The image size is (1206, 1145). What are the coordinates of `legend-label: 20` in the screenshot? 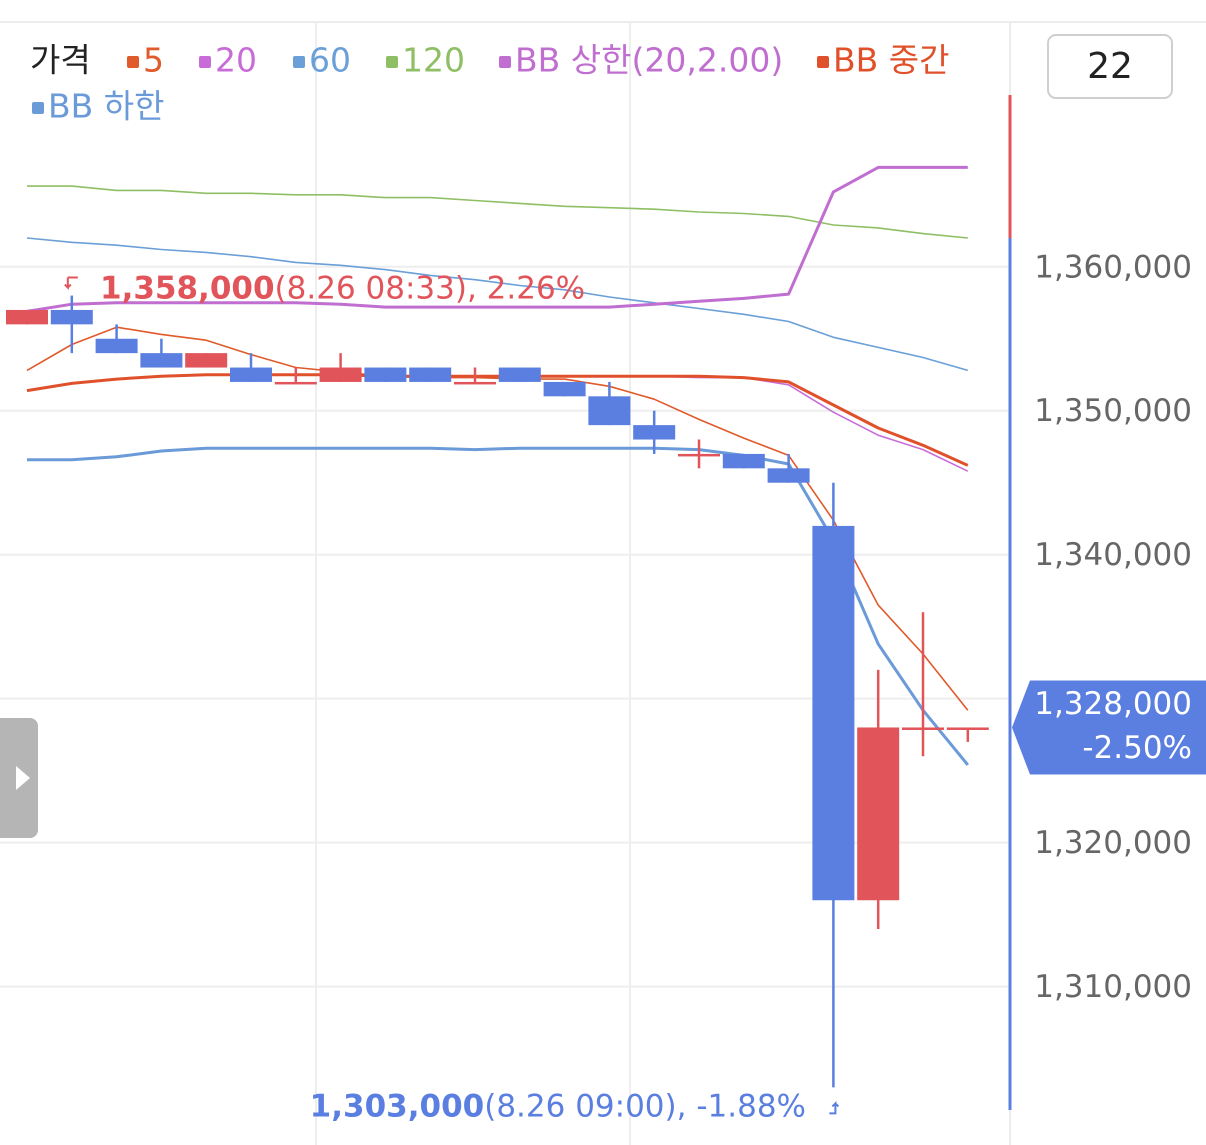 It's located at (236, 60).